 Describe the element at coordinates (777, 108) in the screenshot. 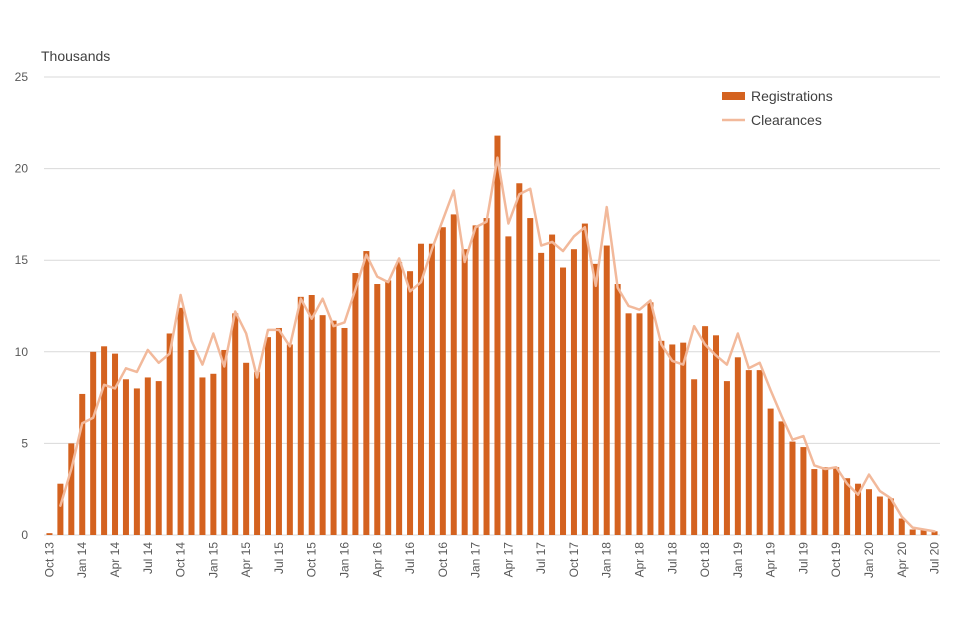

I see `legend: Registrations Clearances` at that location.